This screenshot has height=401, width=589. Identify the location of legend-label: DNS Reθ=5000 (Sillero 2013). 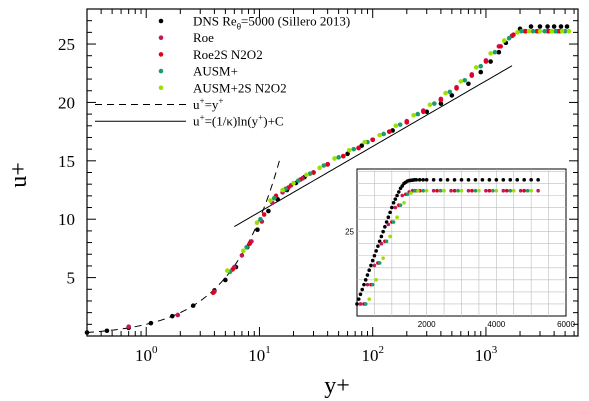
(271, 23).